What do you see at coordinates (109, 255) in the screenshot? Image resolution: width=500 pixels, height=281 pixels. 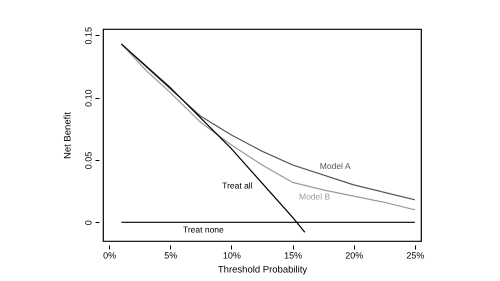 I see `x-tick-label: 0%` at bounding box center [109, 255].